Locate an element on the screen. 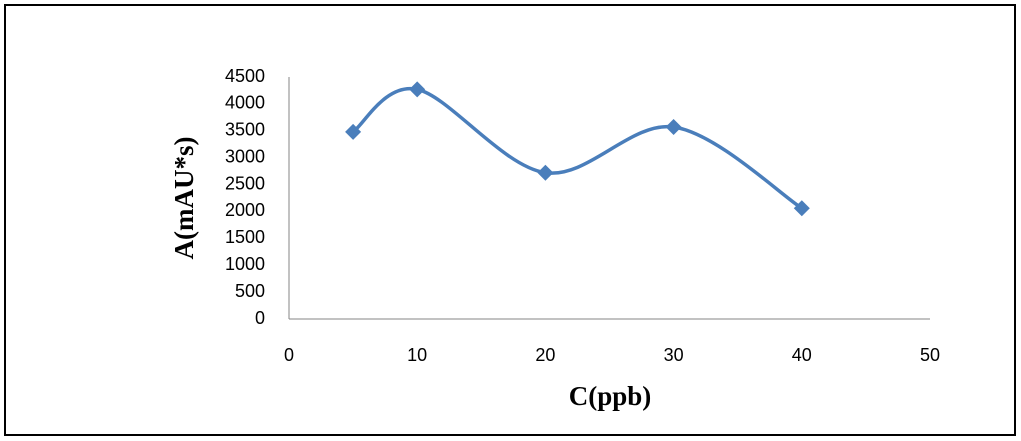 The height and width of the screenshot is (441, 1021). x-tick-label: 0 is located at coordinates (289, 355).